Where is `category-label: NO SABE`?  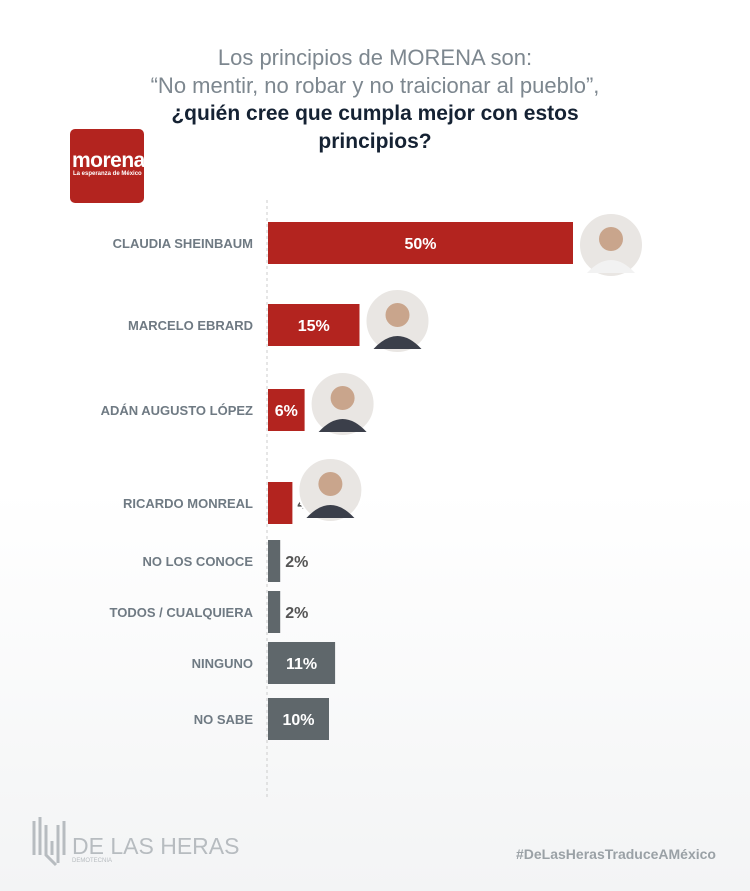 category-label: NO SABE is located at coordinates (224, 719).